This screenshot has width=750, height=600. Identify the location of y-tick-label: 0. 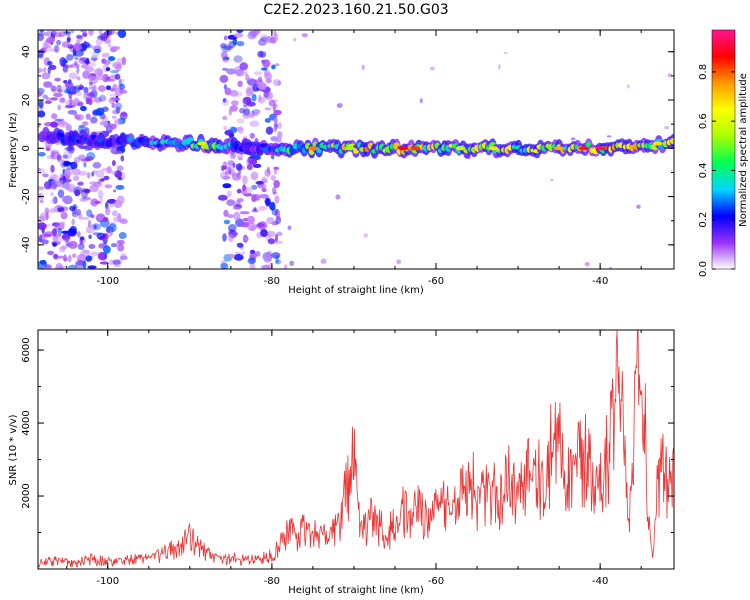
(26, 148).